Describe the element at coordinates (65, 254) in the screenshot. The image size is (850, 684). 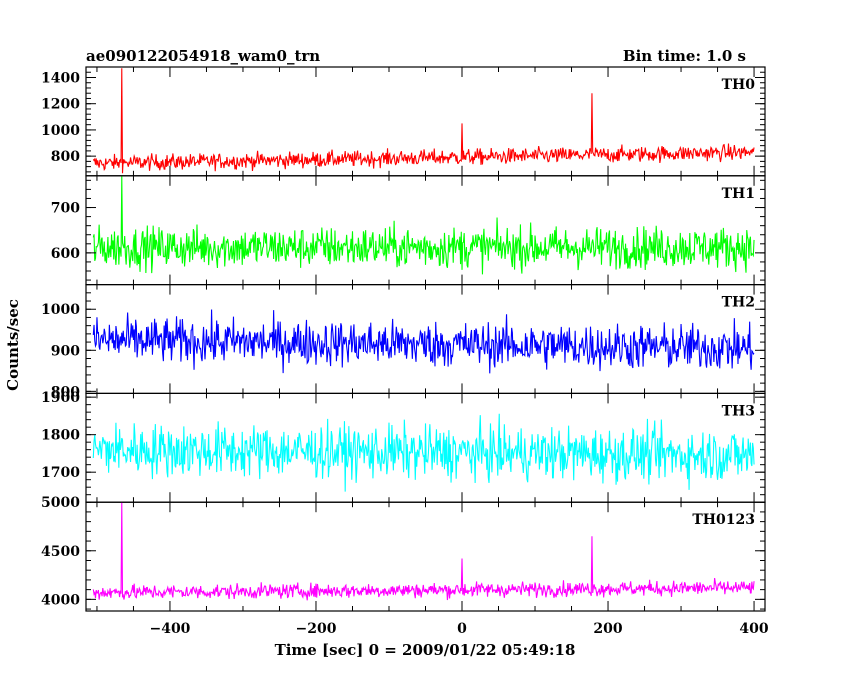
I see `y-tick-label: 600` at that location.